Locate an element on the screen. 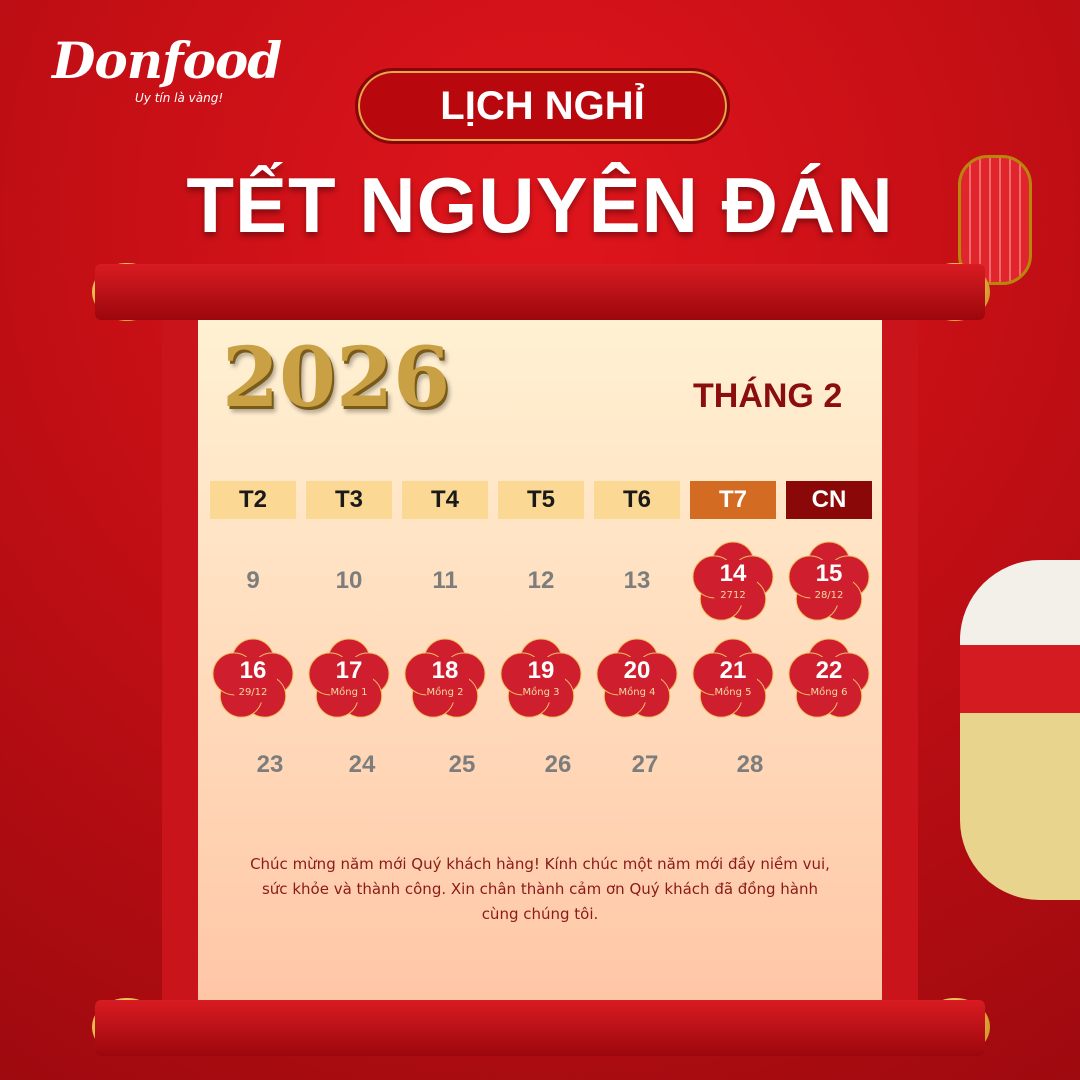  day-cell: 10 is located at coordinates (349, 580).